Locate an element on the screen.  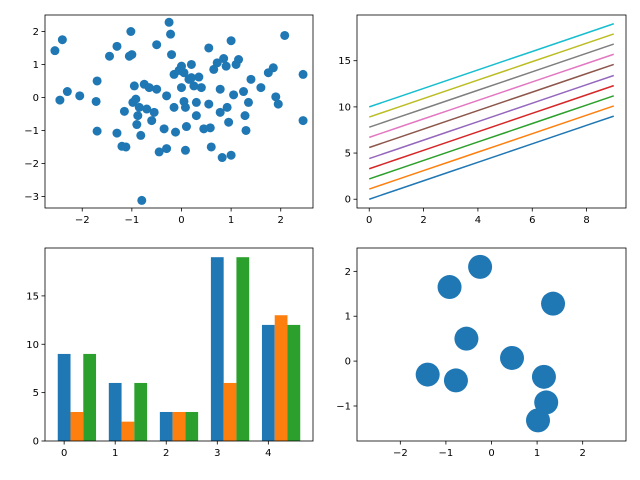
x-tick-label: −2 is located at coordinates (400, 453).